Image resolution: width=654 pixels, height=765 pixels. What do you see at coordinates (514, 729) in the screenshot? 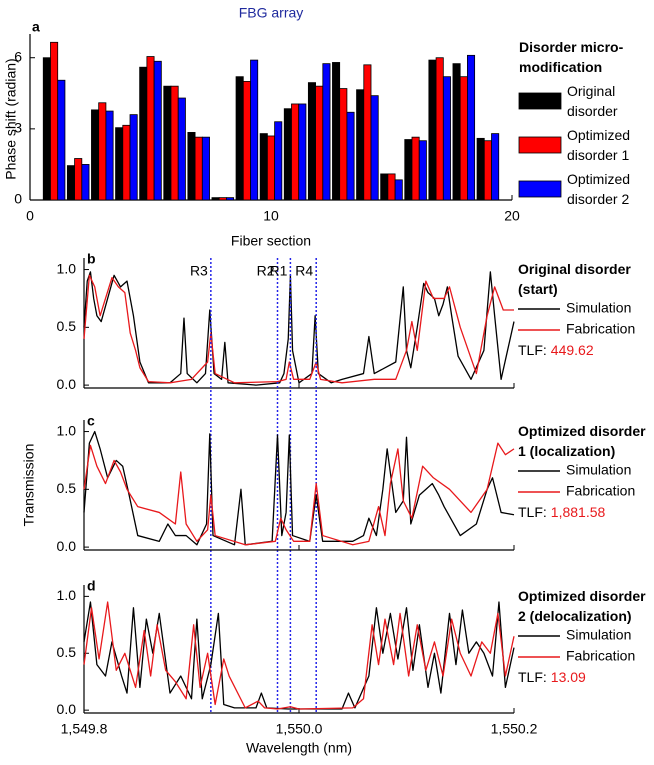
I see `x-tick-label: 1,550.2` at bounding box center [514, 729].